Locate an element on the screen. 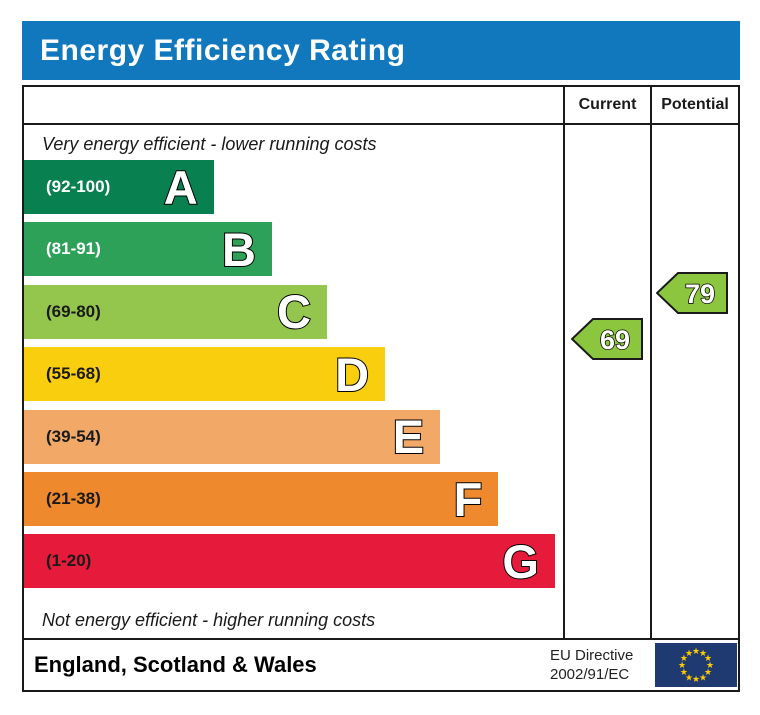  header-row: Current Potential is located at coordinates (381, 106).